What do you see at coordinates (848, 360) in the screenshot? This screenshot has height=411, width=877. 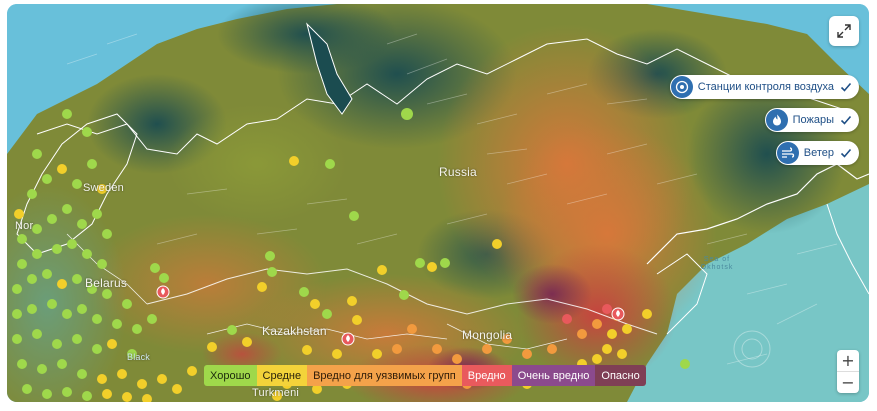 I see `zoom-in-button: +` at bounding box center [848, 360].